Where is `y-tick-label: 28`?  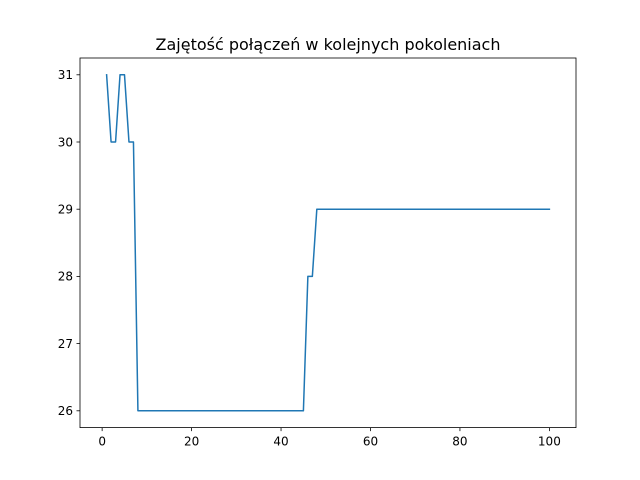
y-tick-label: 28 is located at coordinates (65, 277).